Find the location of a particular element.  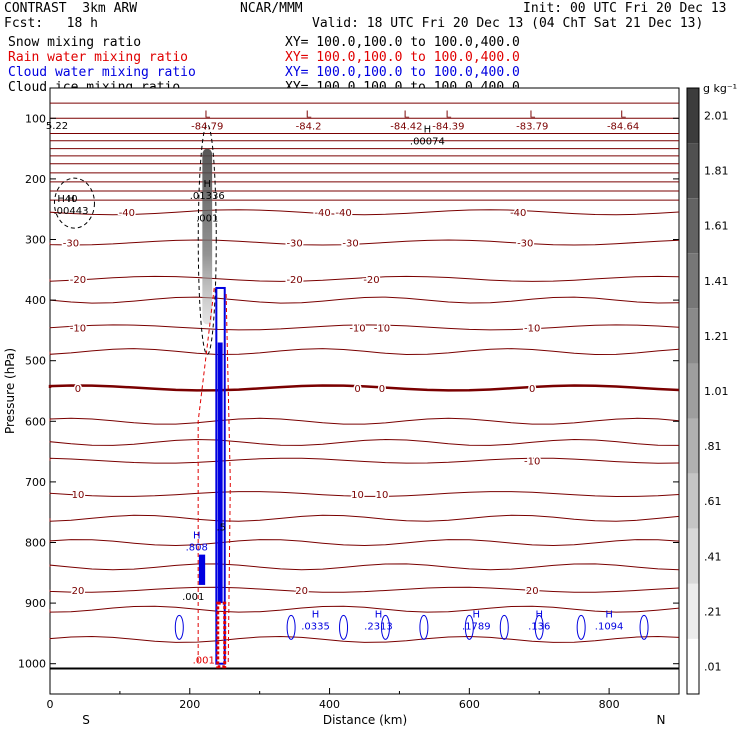

y-tick-label: 400 is located at coordinates (35, 300).